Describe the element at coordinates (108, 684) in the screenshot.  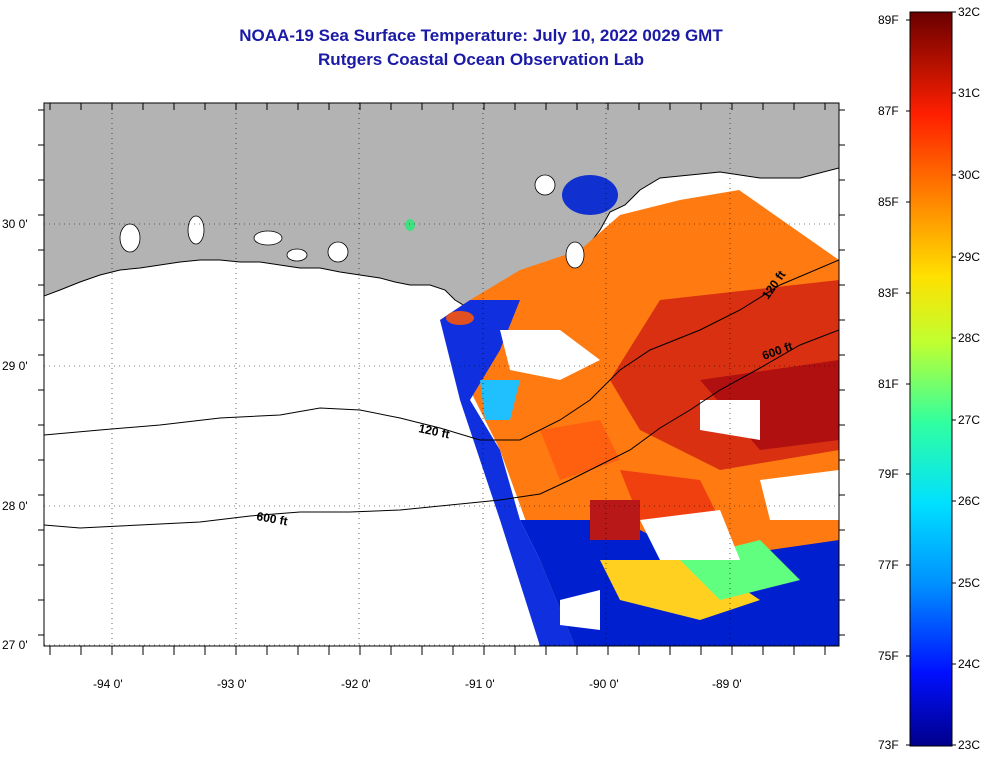
I see `lon-label: -94 0'` at that location.